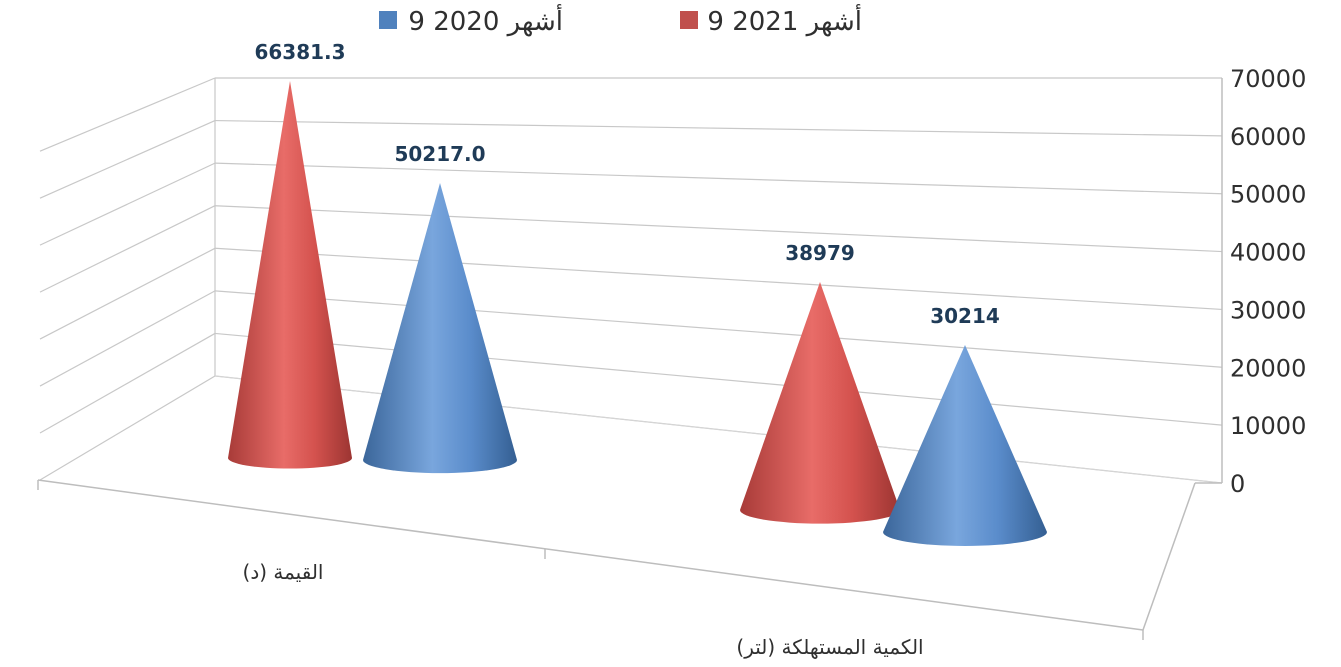  Describe the element at coordinates (689, 20) in the screenshot. I see `legend-swatch-2021` at that location.